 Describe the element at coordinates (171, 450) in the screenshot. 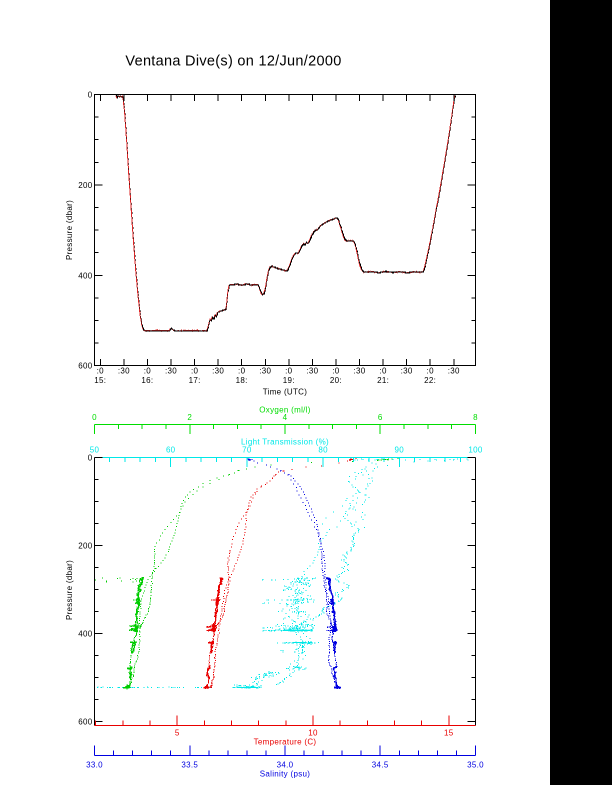

I see `svg-text: 60` at that location.